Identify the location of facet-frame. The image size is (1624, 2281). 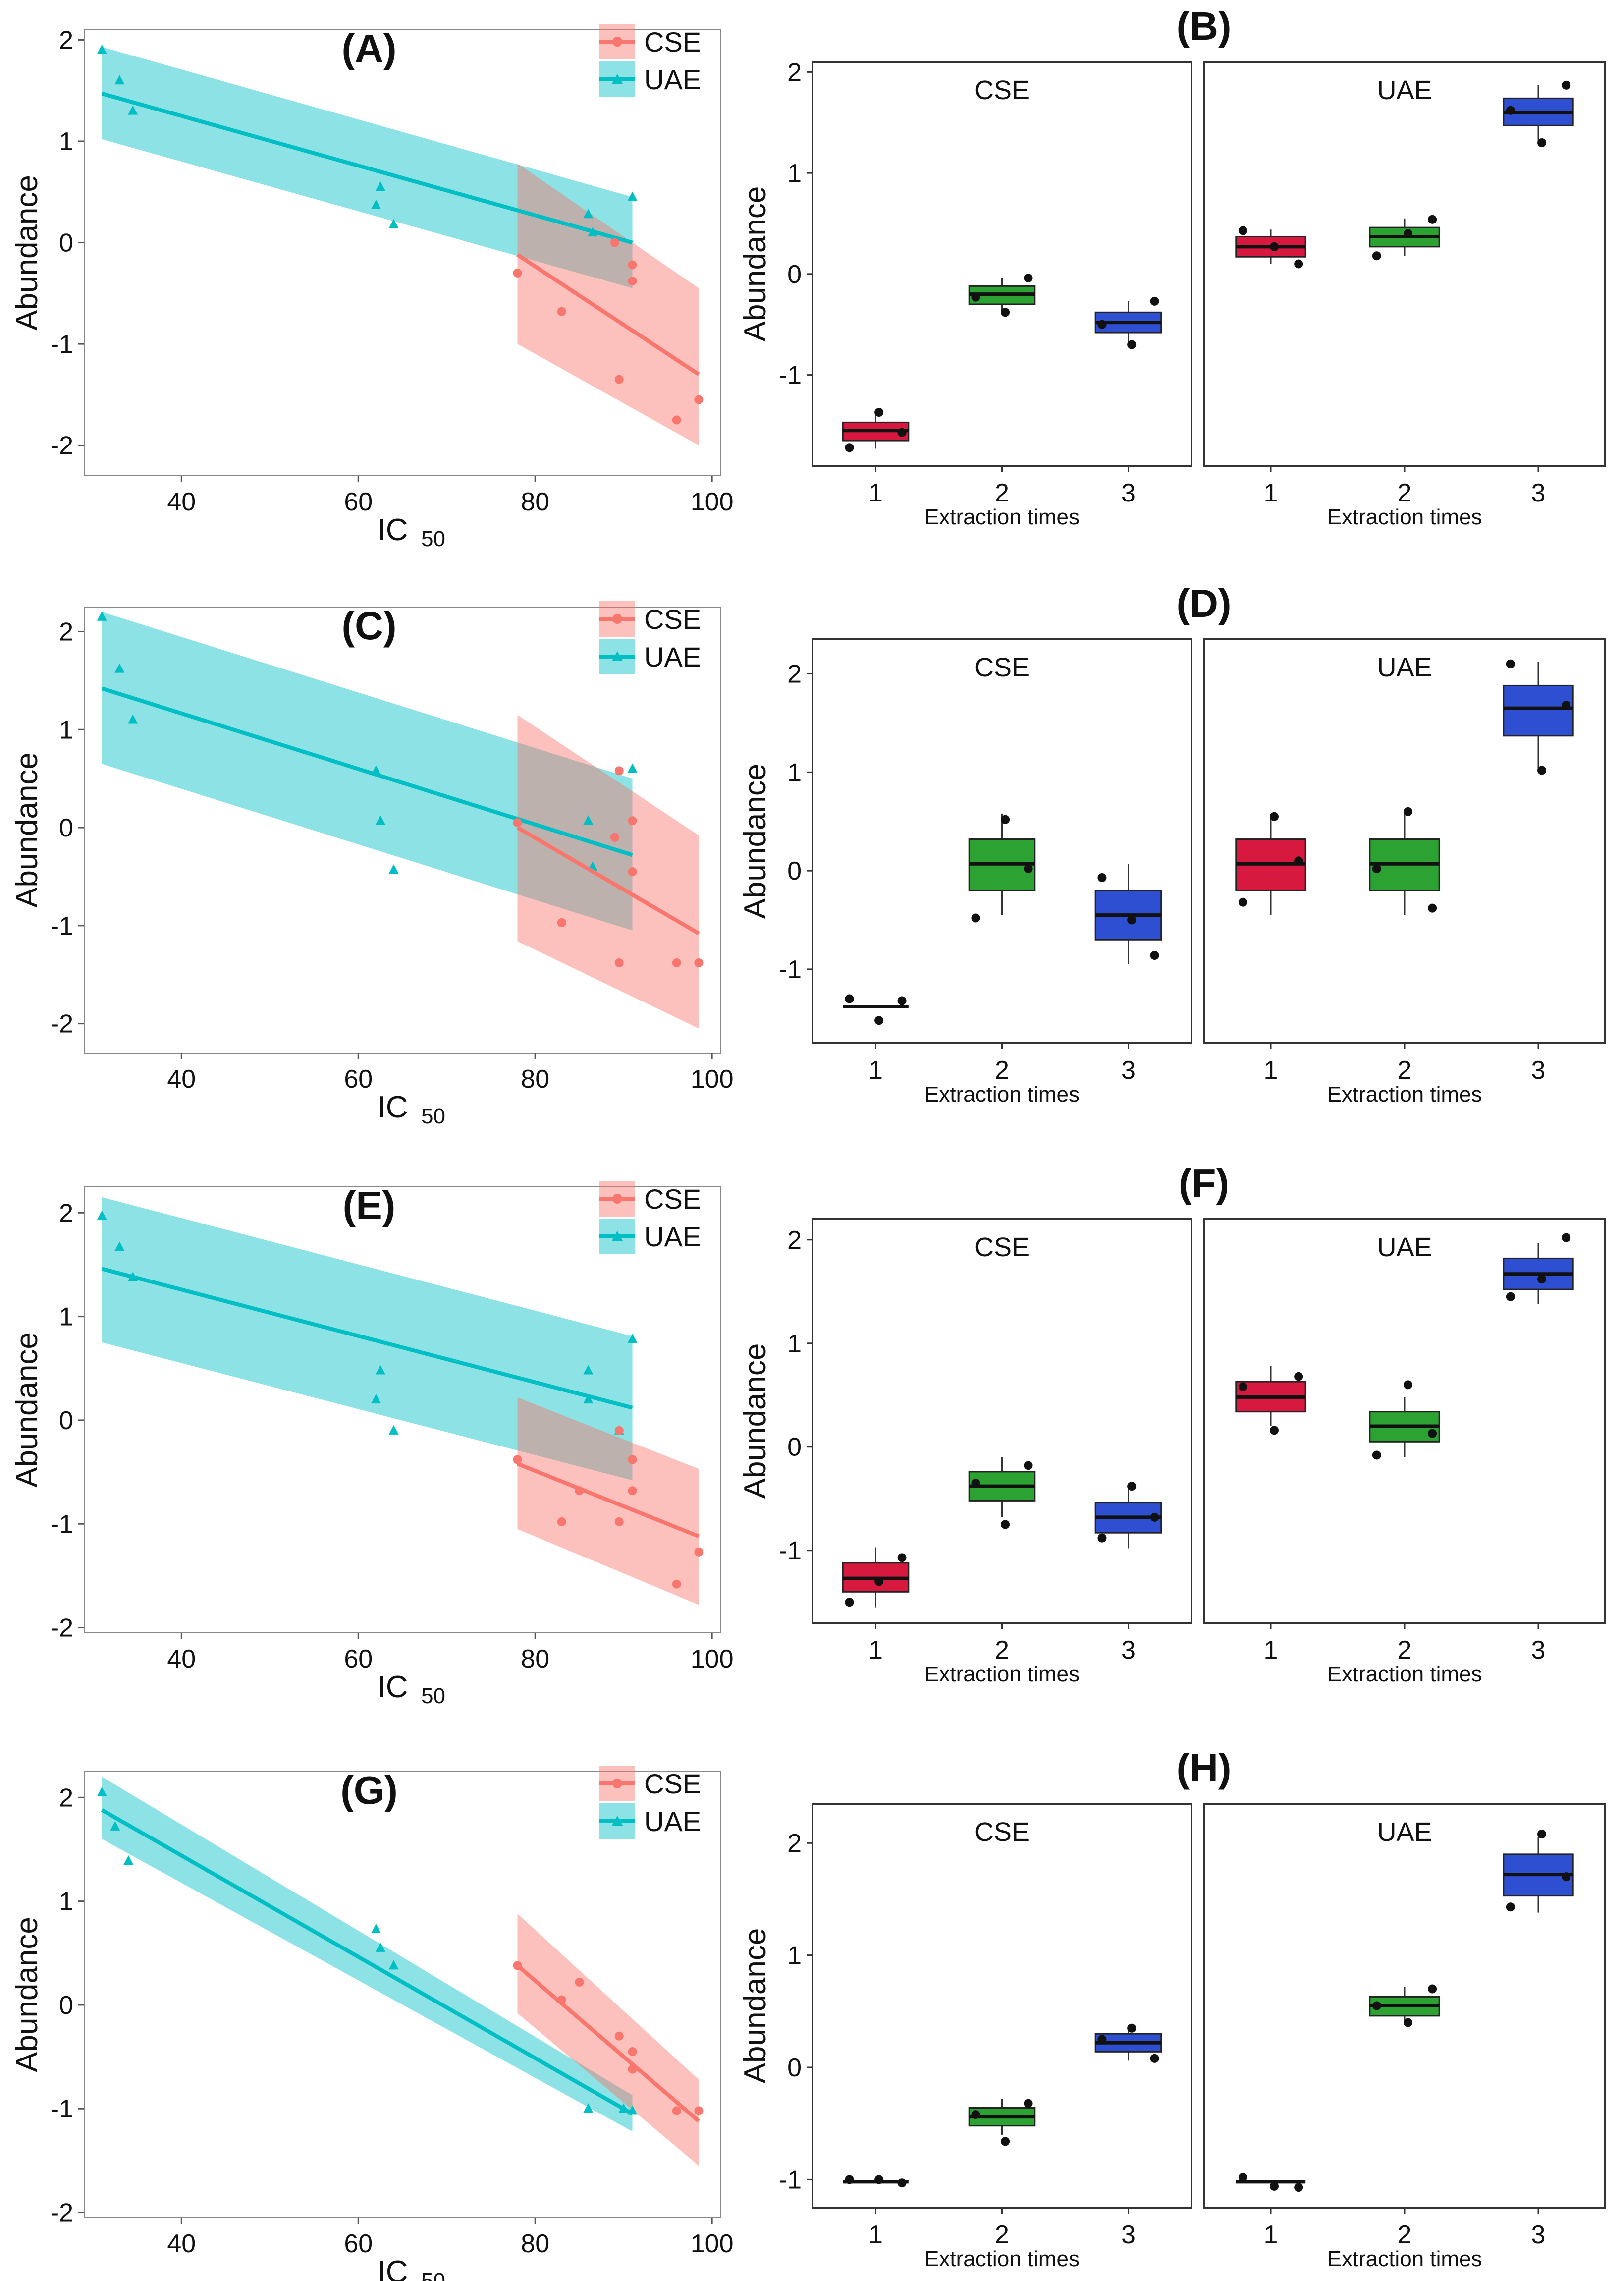
(1002, 264).